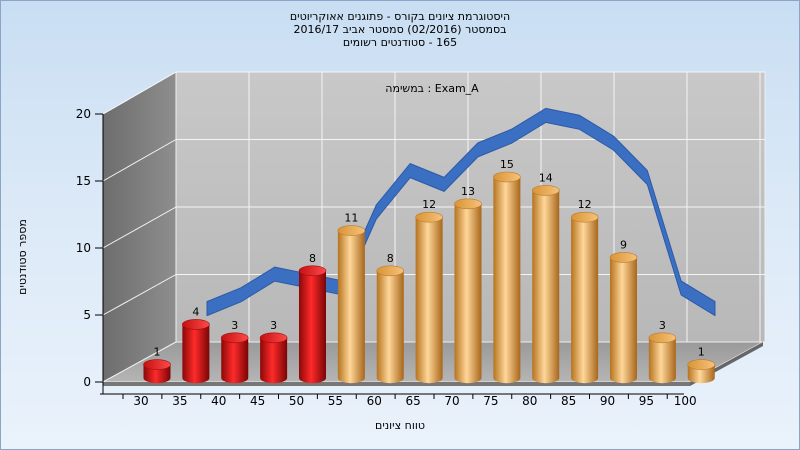 The height and width of the screenshot is (450, 800). I want to click on x-tick-label: 30, so click(140, 401).